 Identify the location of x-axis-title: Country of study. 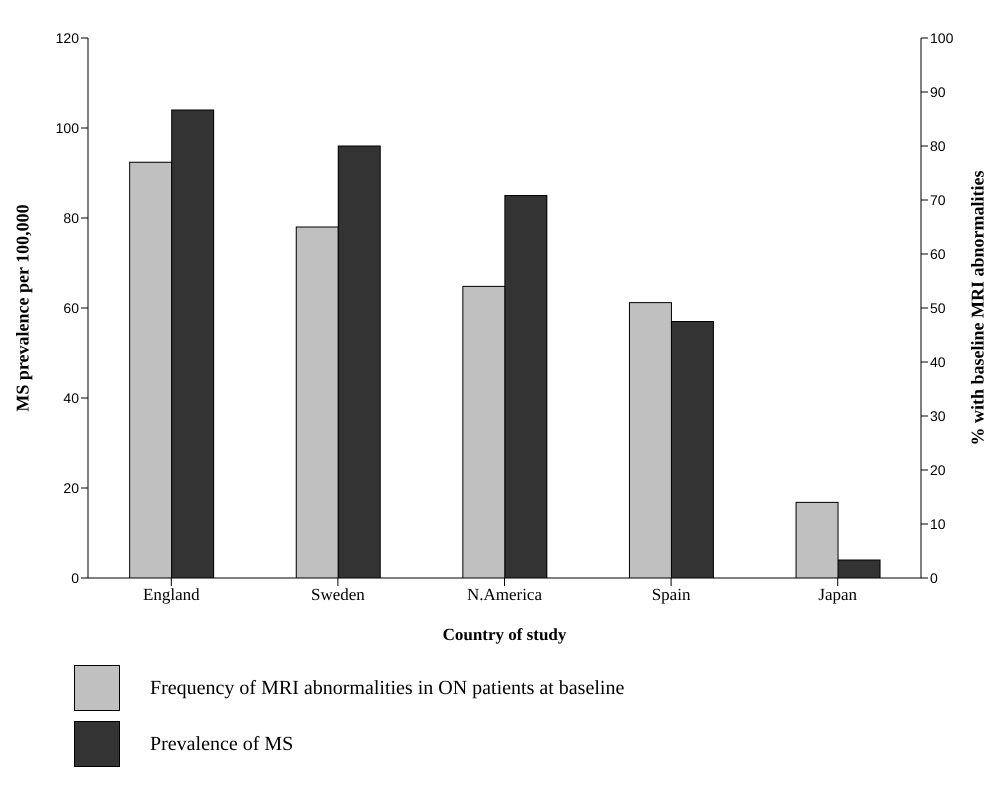
(504, 634).